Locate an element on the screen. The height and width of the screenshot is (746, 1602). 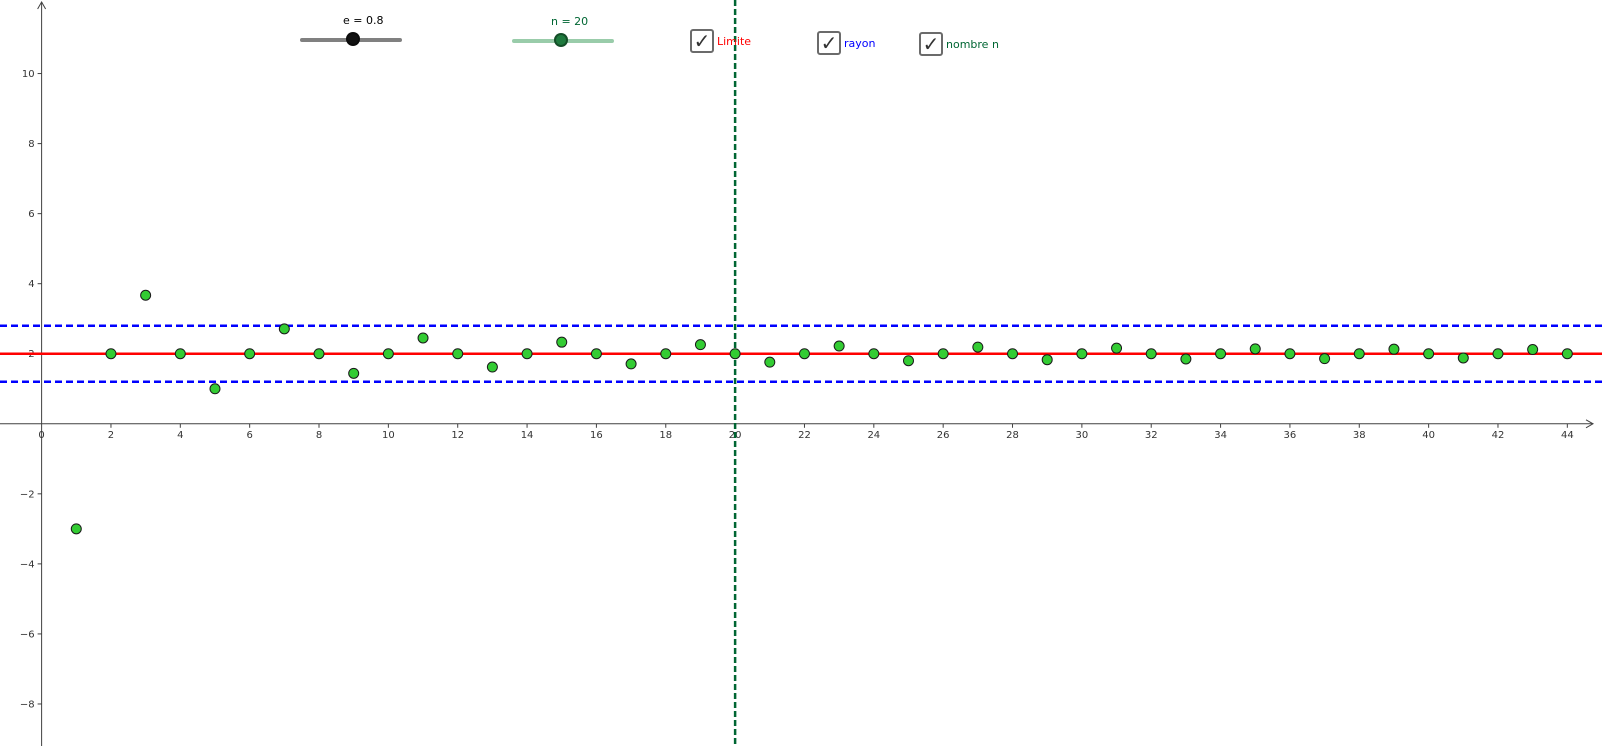
checkbox-radius: ✓ rayon is located at coordinates (846, 43).